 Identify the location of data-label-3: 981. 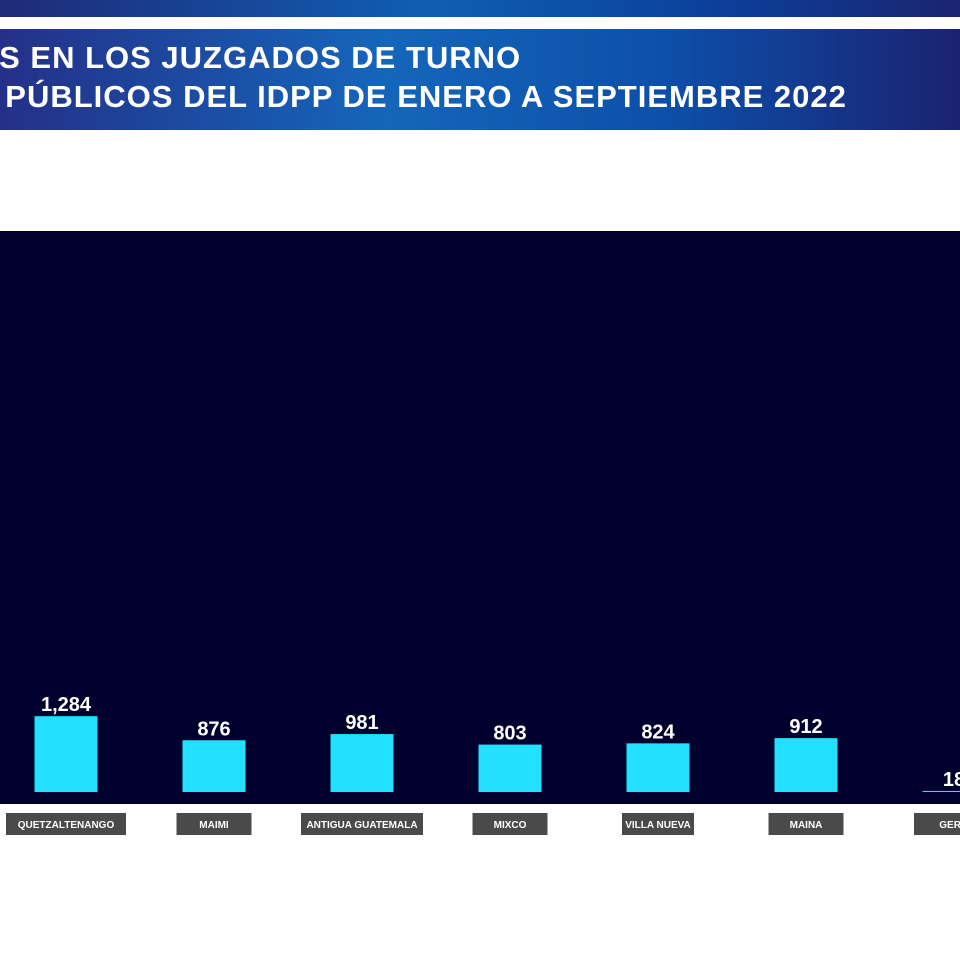
(361, 723).